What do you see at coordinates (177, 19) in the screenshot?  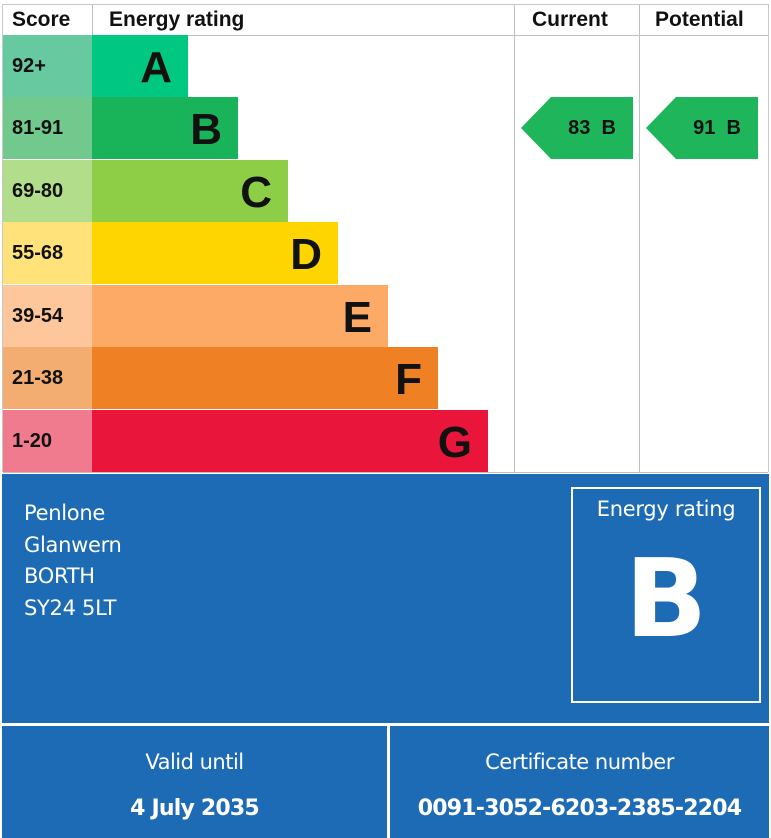 I see `header-energy-rating: Energy rating` at bounding box center [177, 19].